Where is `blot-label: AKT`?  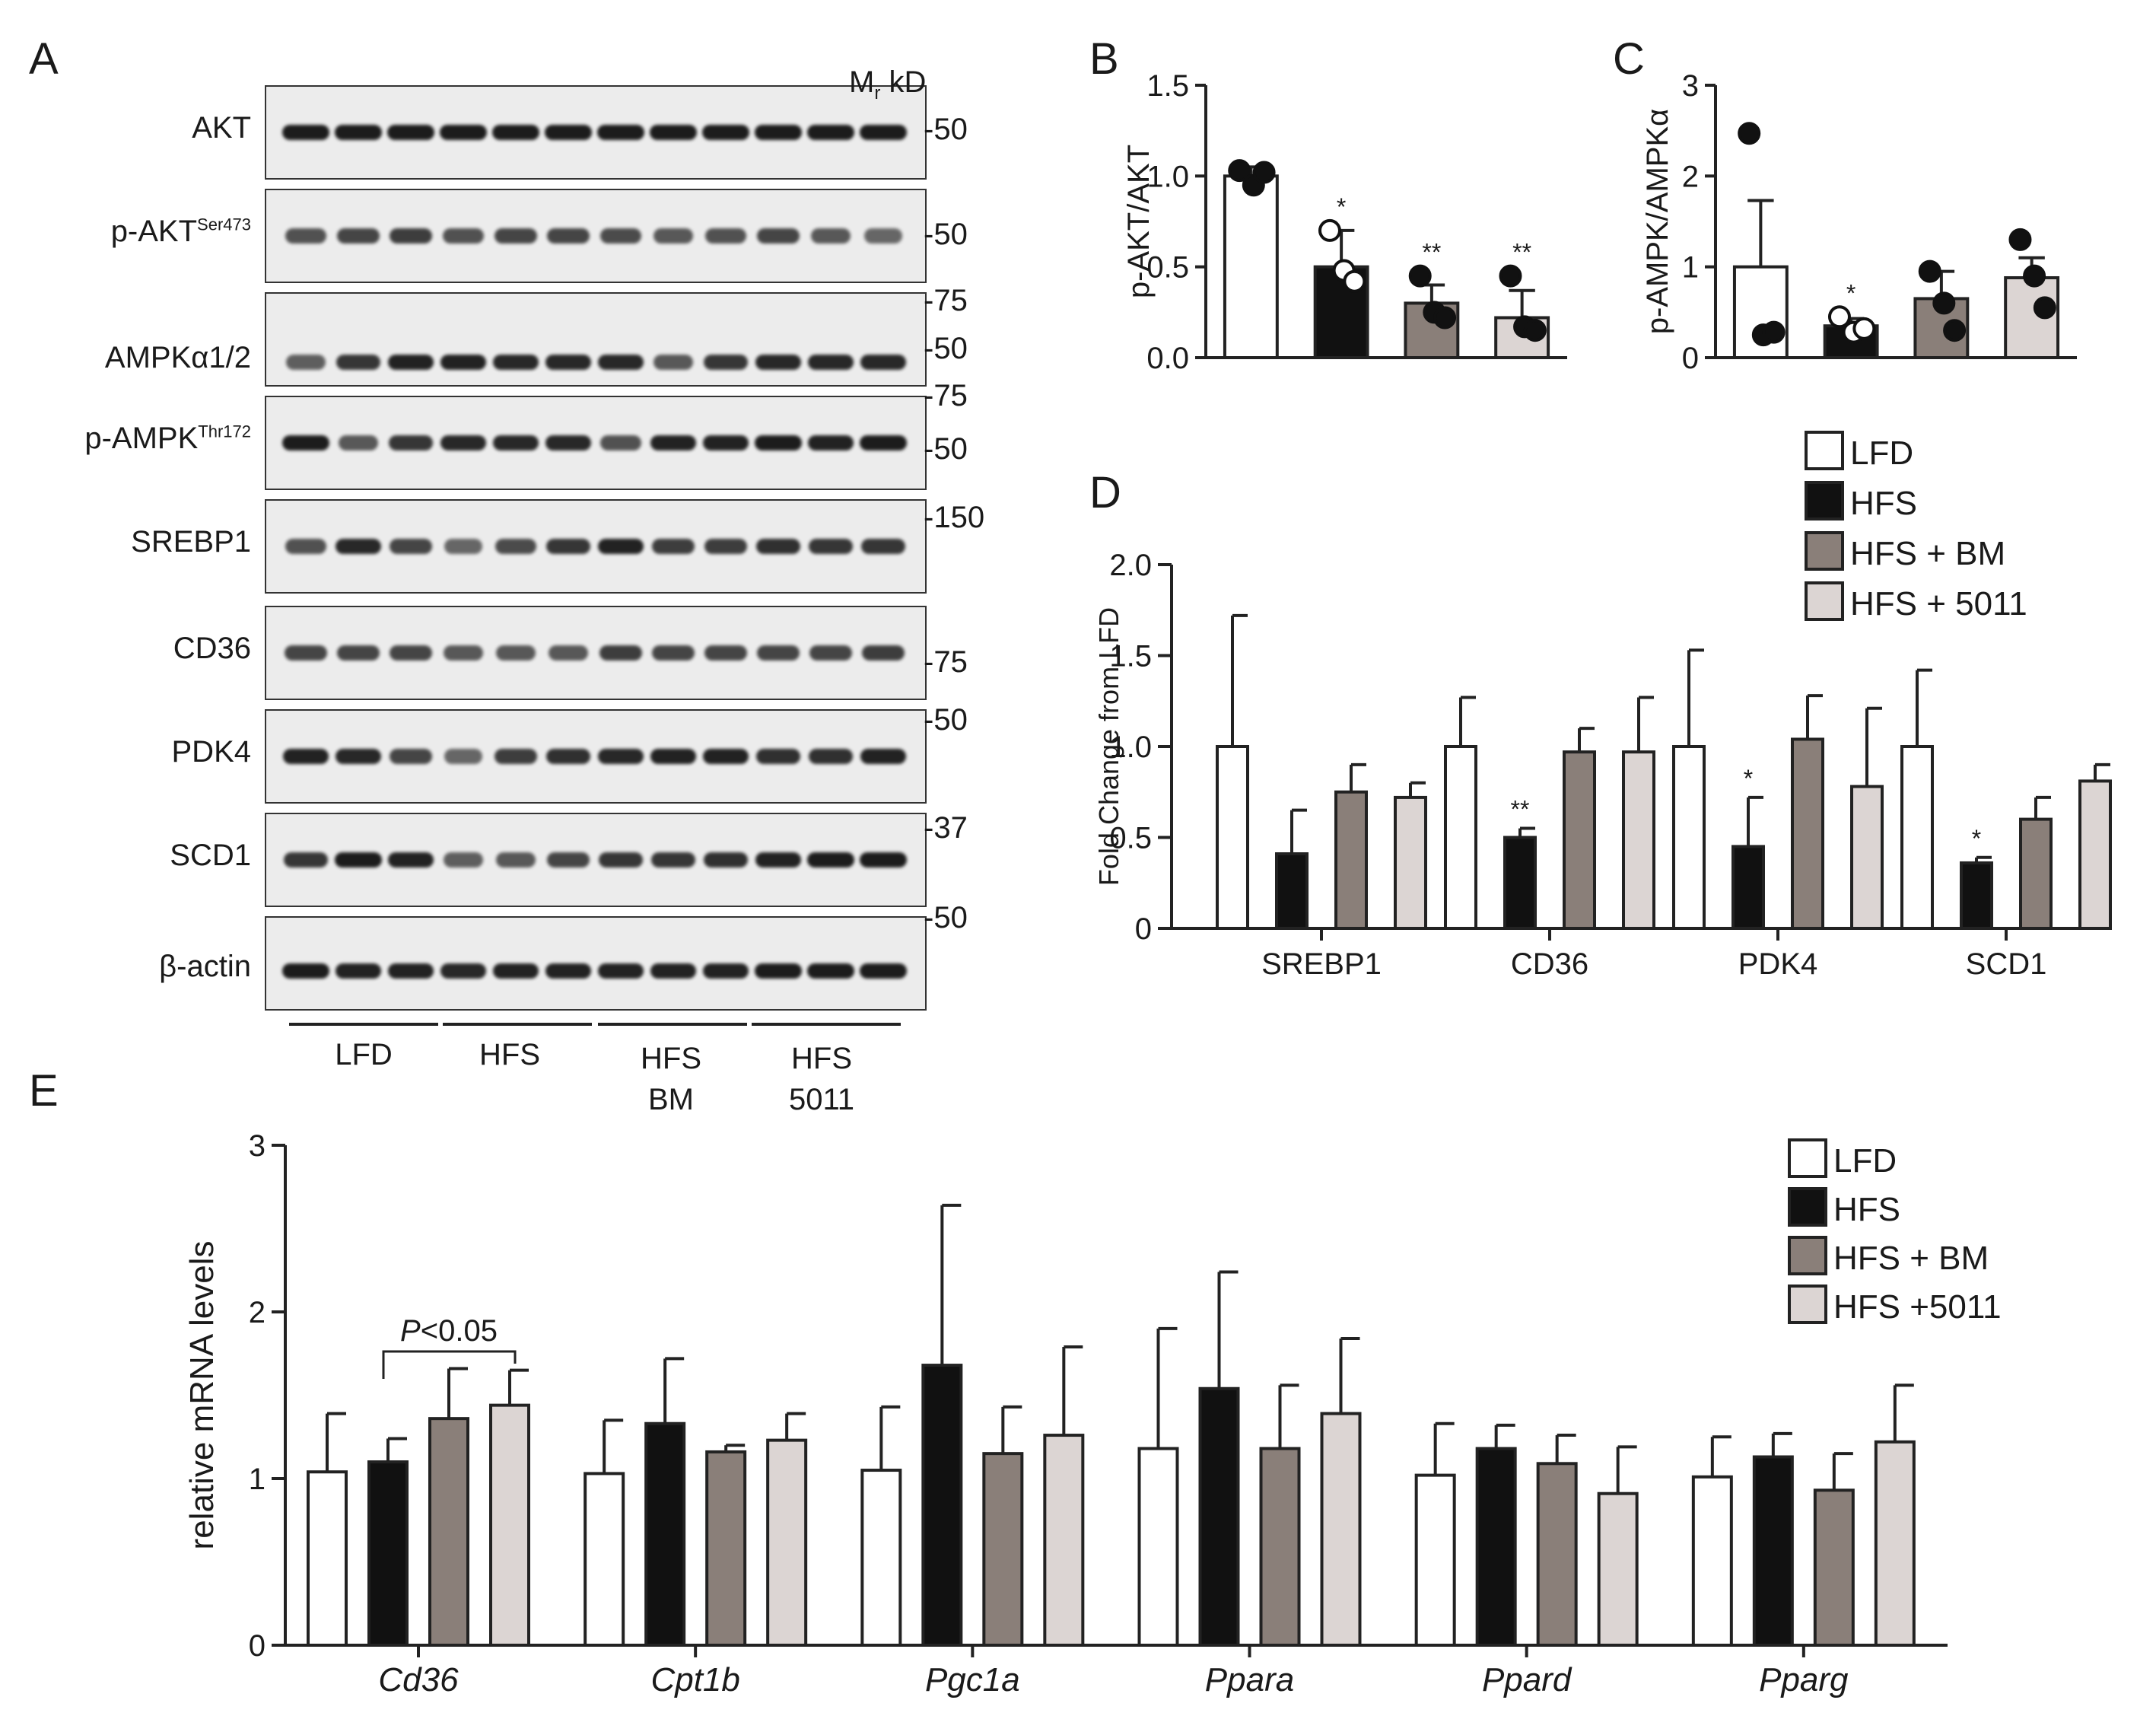
blot-label: AKT is located at coordinates (126, 128).